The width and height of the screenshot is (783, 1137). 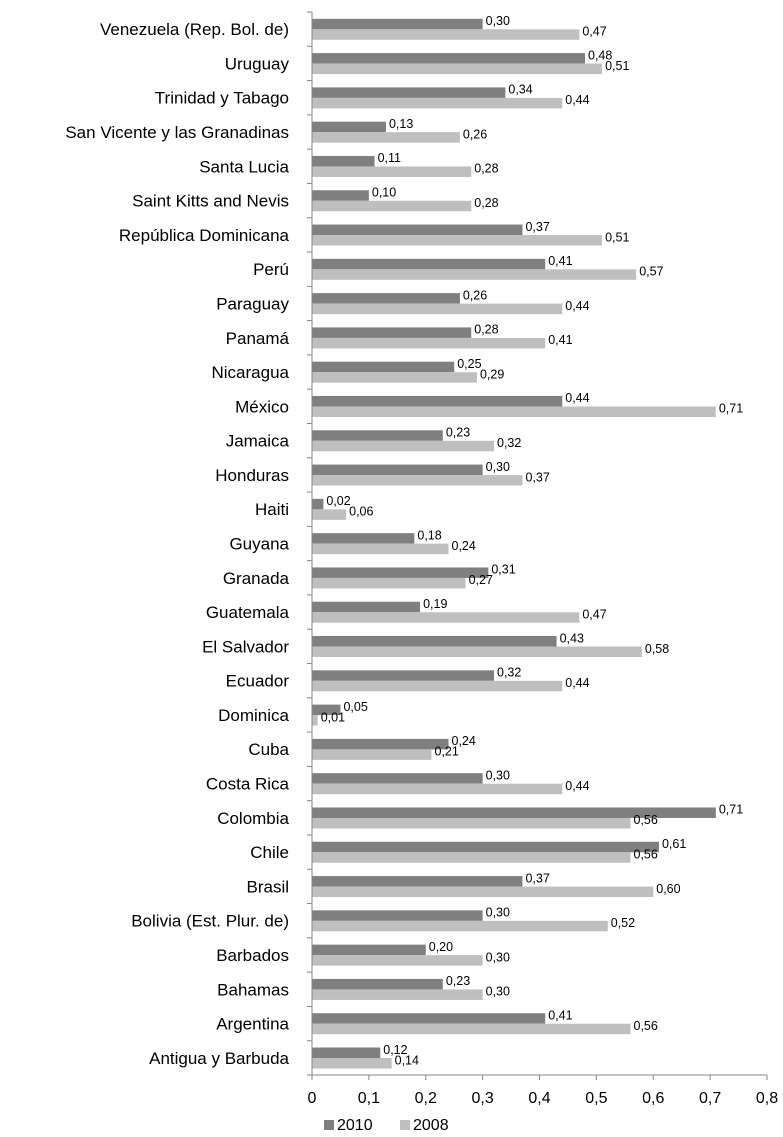 What do you see at coordinates (259, 544) in the screenshot?
I see `category-label: Guyana` at bounding box center [259, 544].